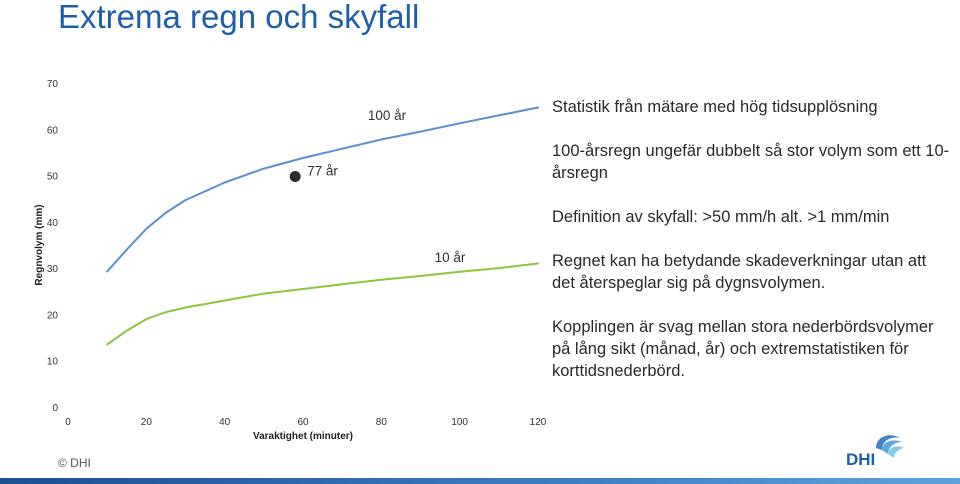 Image resolution: width=960 pixels, height=484 pixels. Describe the element at coordinates (303, 422) in the screenshot. I see `x-tick-label: 60` at that location.